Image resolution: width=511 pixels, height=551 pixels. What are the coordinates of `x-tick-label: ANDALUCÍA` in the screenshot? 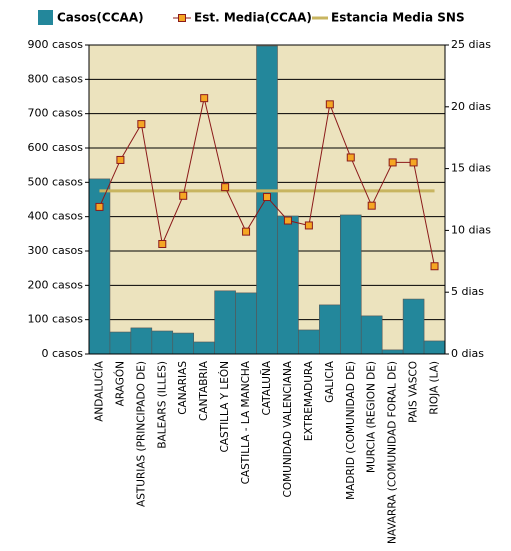 It's located at (98, 391).